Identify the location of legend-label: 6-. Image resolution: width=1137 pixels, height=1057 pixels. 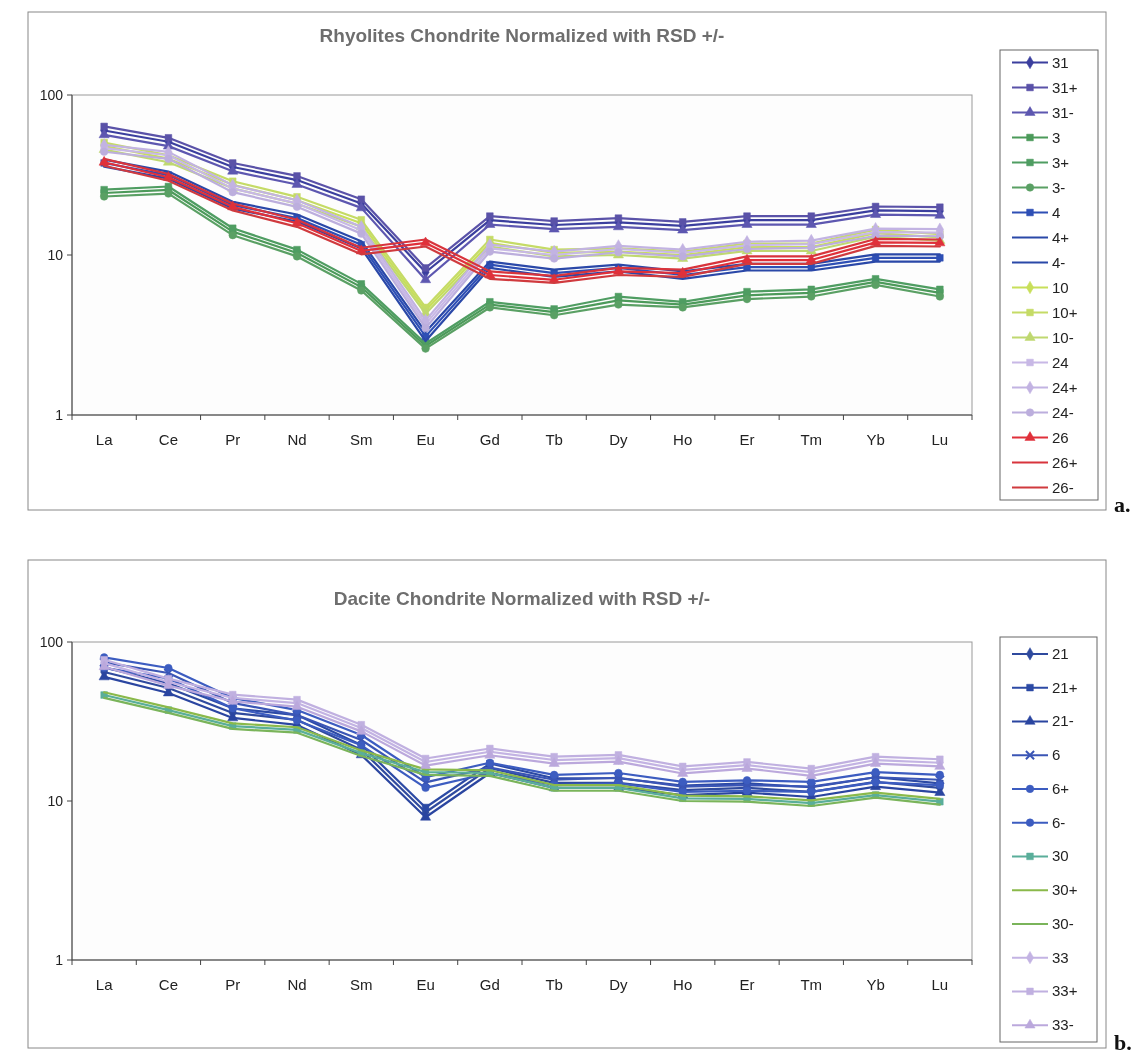
(1059, 822).